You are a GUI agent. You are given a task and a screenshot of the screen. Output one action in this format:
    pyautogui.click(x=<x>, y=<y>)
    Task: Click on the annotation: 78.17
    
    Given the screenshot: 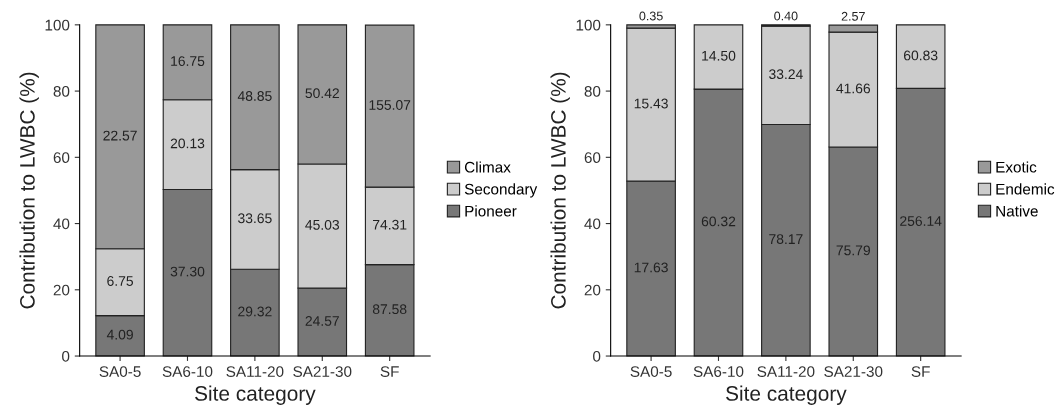 What is the action you would take?
    pyautogui.click(x=786, y=239)
    